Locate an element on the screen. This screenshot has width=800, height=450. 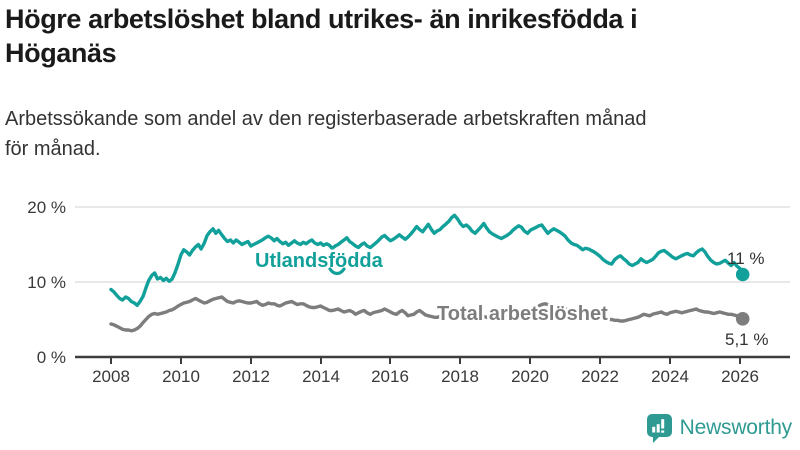
title-line-2: Höganäs is located at coordinates (61, 53).